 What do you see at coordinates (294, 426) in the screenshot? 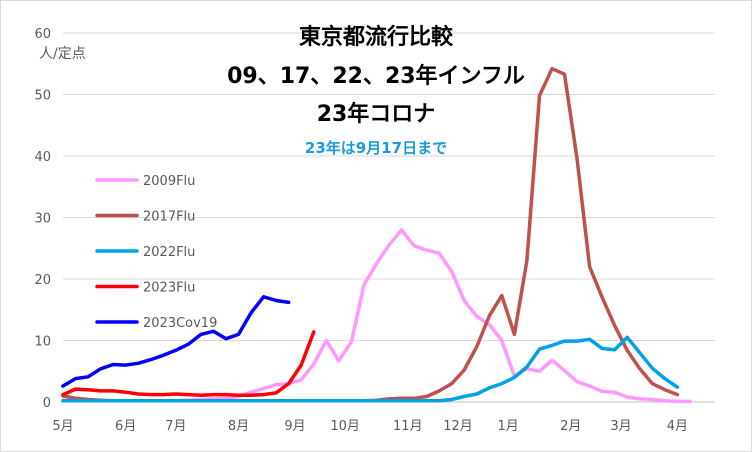
I see `x-tick-label: 9月` at bounding box center [294, 426].